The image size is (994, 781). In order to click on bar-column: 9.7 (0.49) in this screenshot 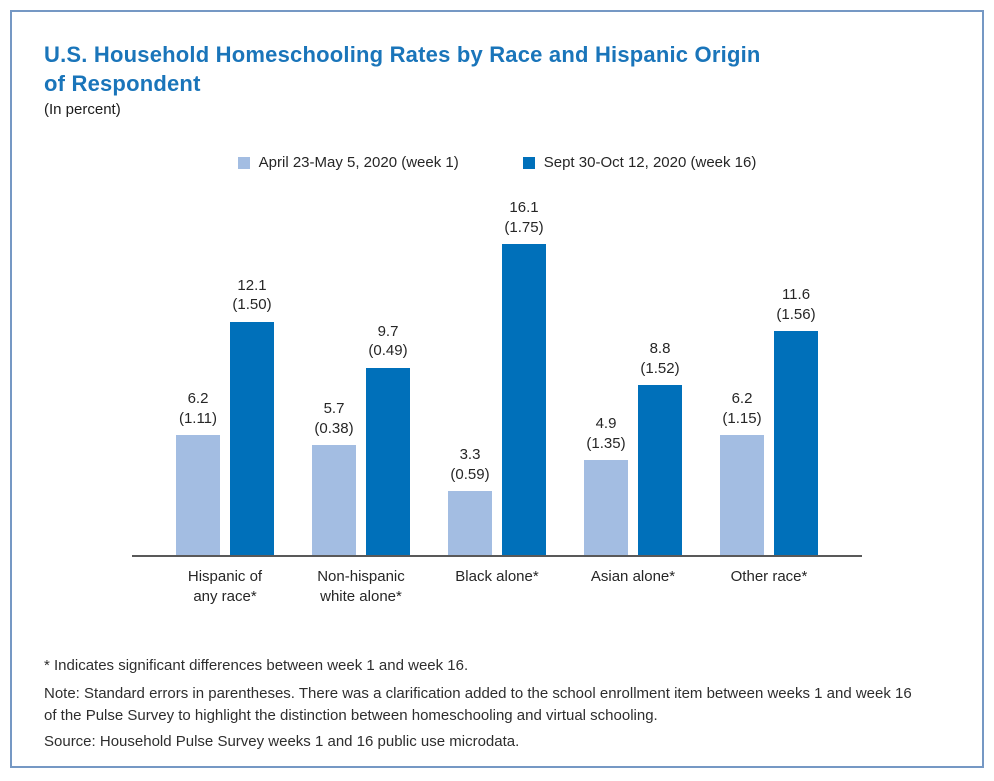, I will do `click(388, 439)`.